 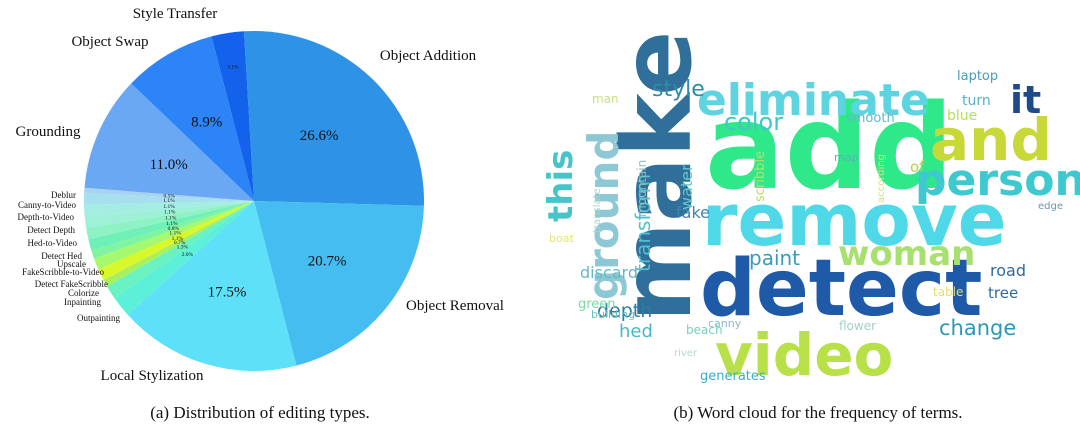 What do you see at coordinates (51, 230) in the screenshot?
I see `pie-category-label: Detect Depth` at bounding box center [51, 230].